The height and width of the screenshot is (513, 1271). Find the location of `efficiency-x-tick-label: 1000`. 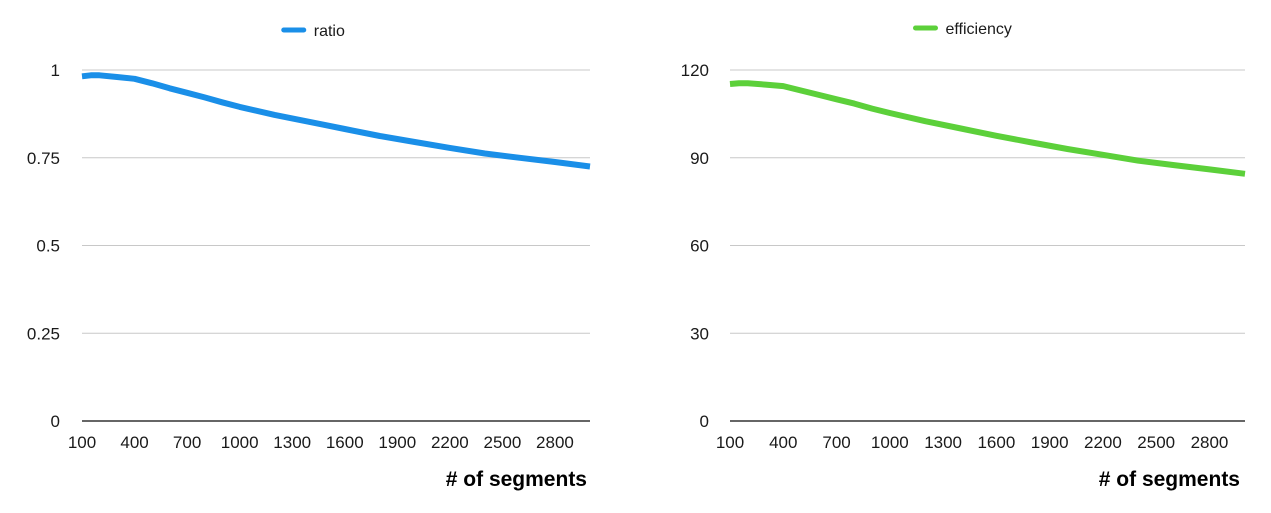

efficiency-x-tick-label: 1000 is located at coordinates (890, 442).